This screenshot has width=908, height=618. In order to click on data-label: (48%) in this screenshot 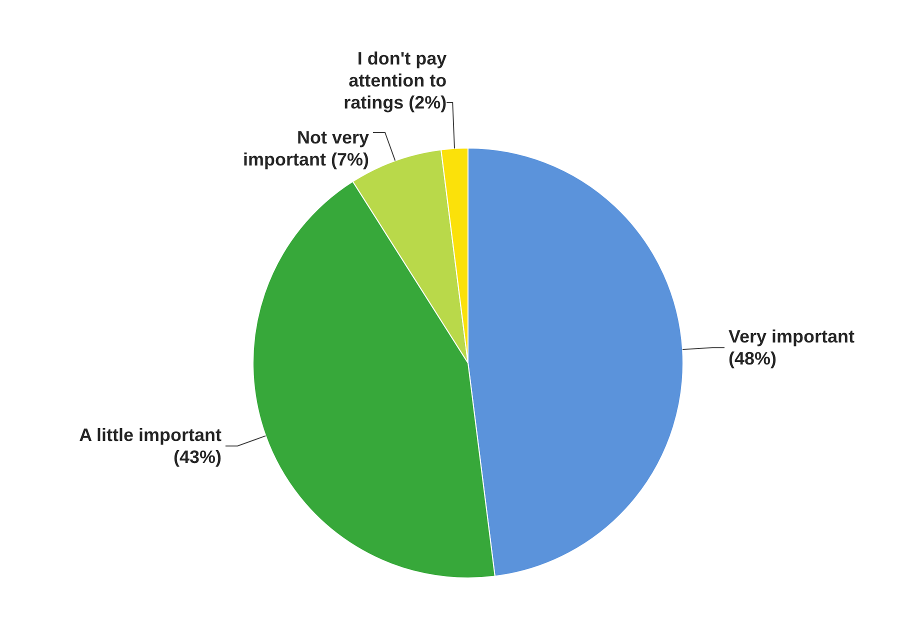, I will do `click(752, 358)`.